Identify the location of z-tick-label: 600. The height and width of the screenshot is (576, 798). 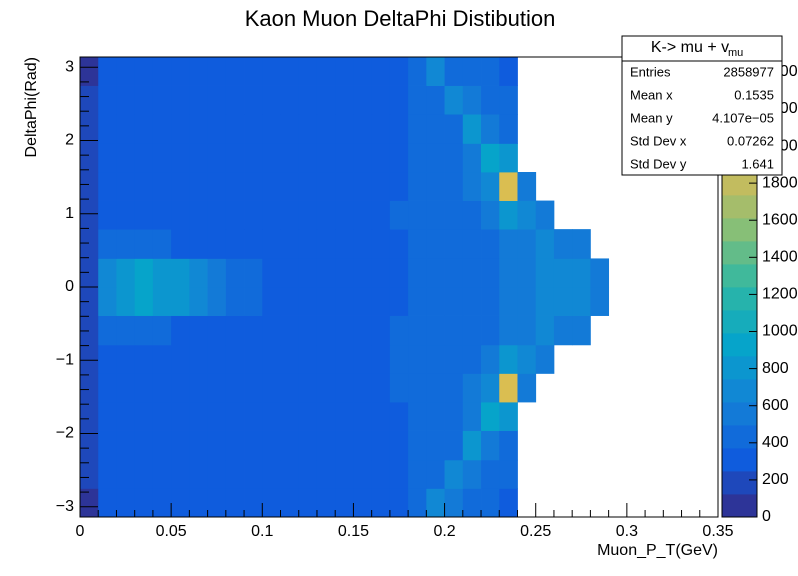
(775, 405).